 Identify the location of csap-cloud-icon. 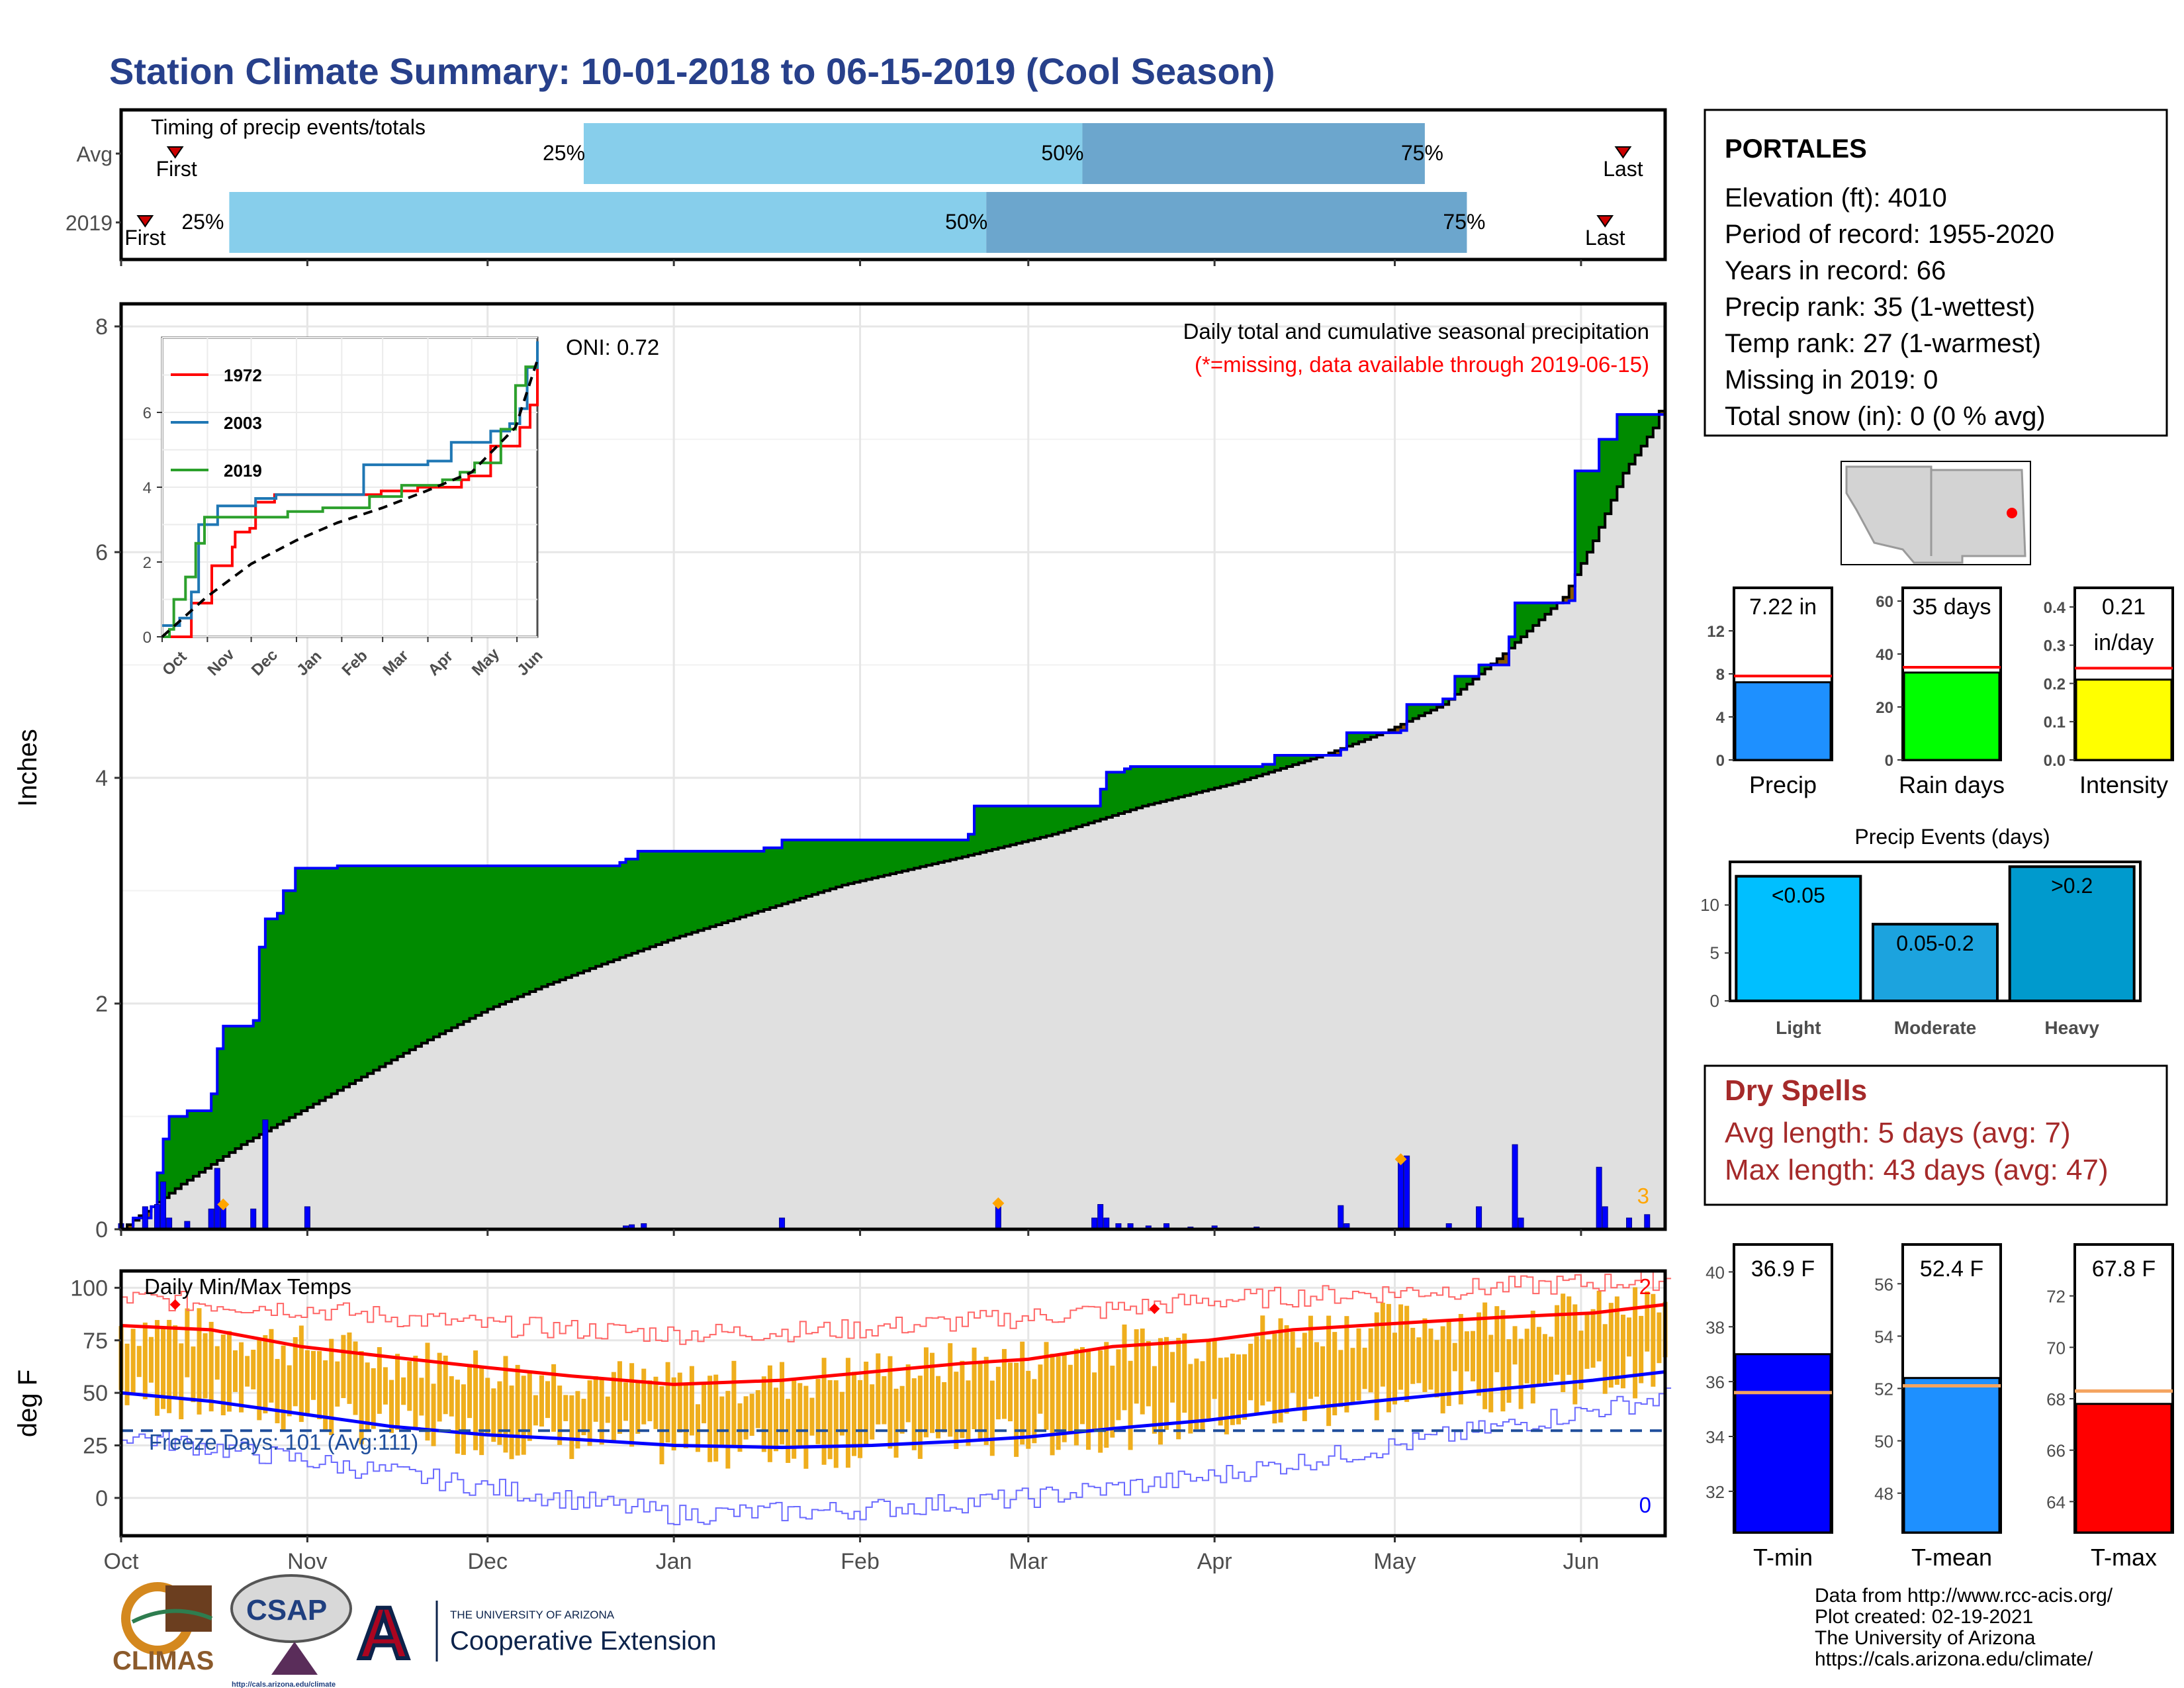
(291, 1608).